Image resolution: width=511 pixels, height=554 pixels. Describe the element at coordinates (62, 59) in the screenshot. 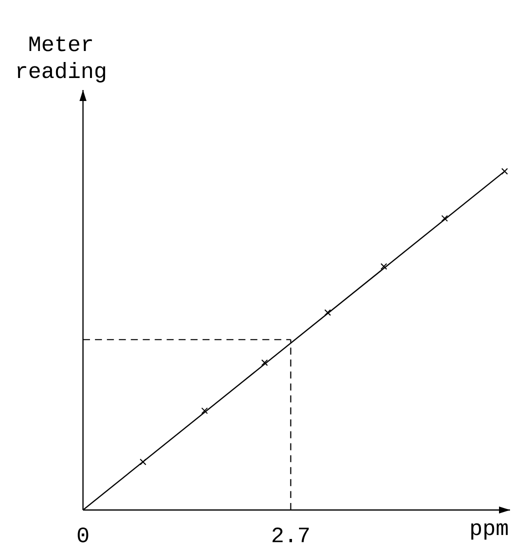

I see `y-axis-title: Meter reading` at that location.